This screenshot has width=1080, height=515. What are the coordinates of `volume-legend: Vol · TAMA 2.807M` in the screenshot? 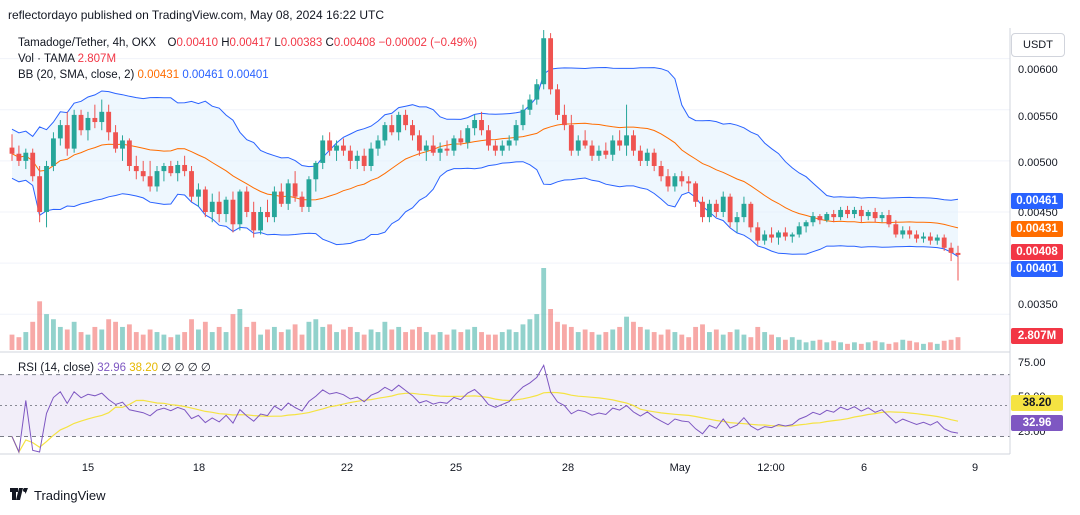 It's located at (67, 59).